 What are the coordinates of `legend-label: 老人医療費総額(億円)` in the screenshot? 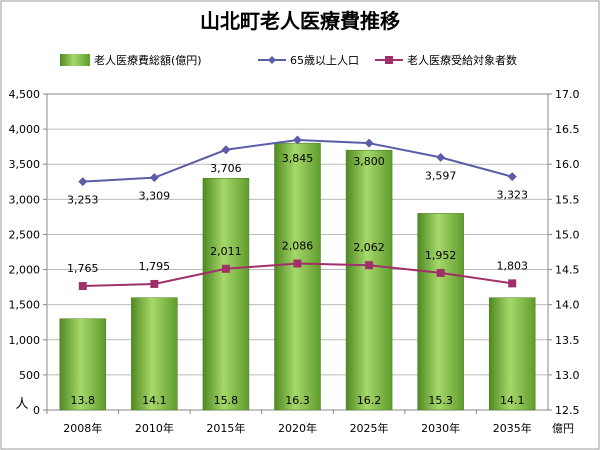 It's located at (148, 60).